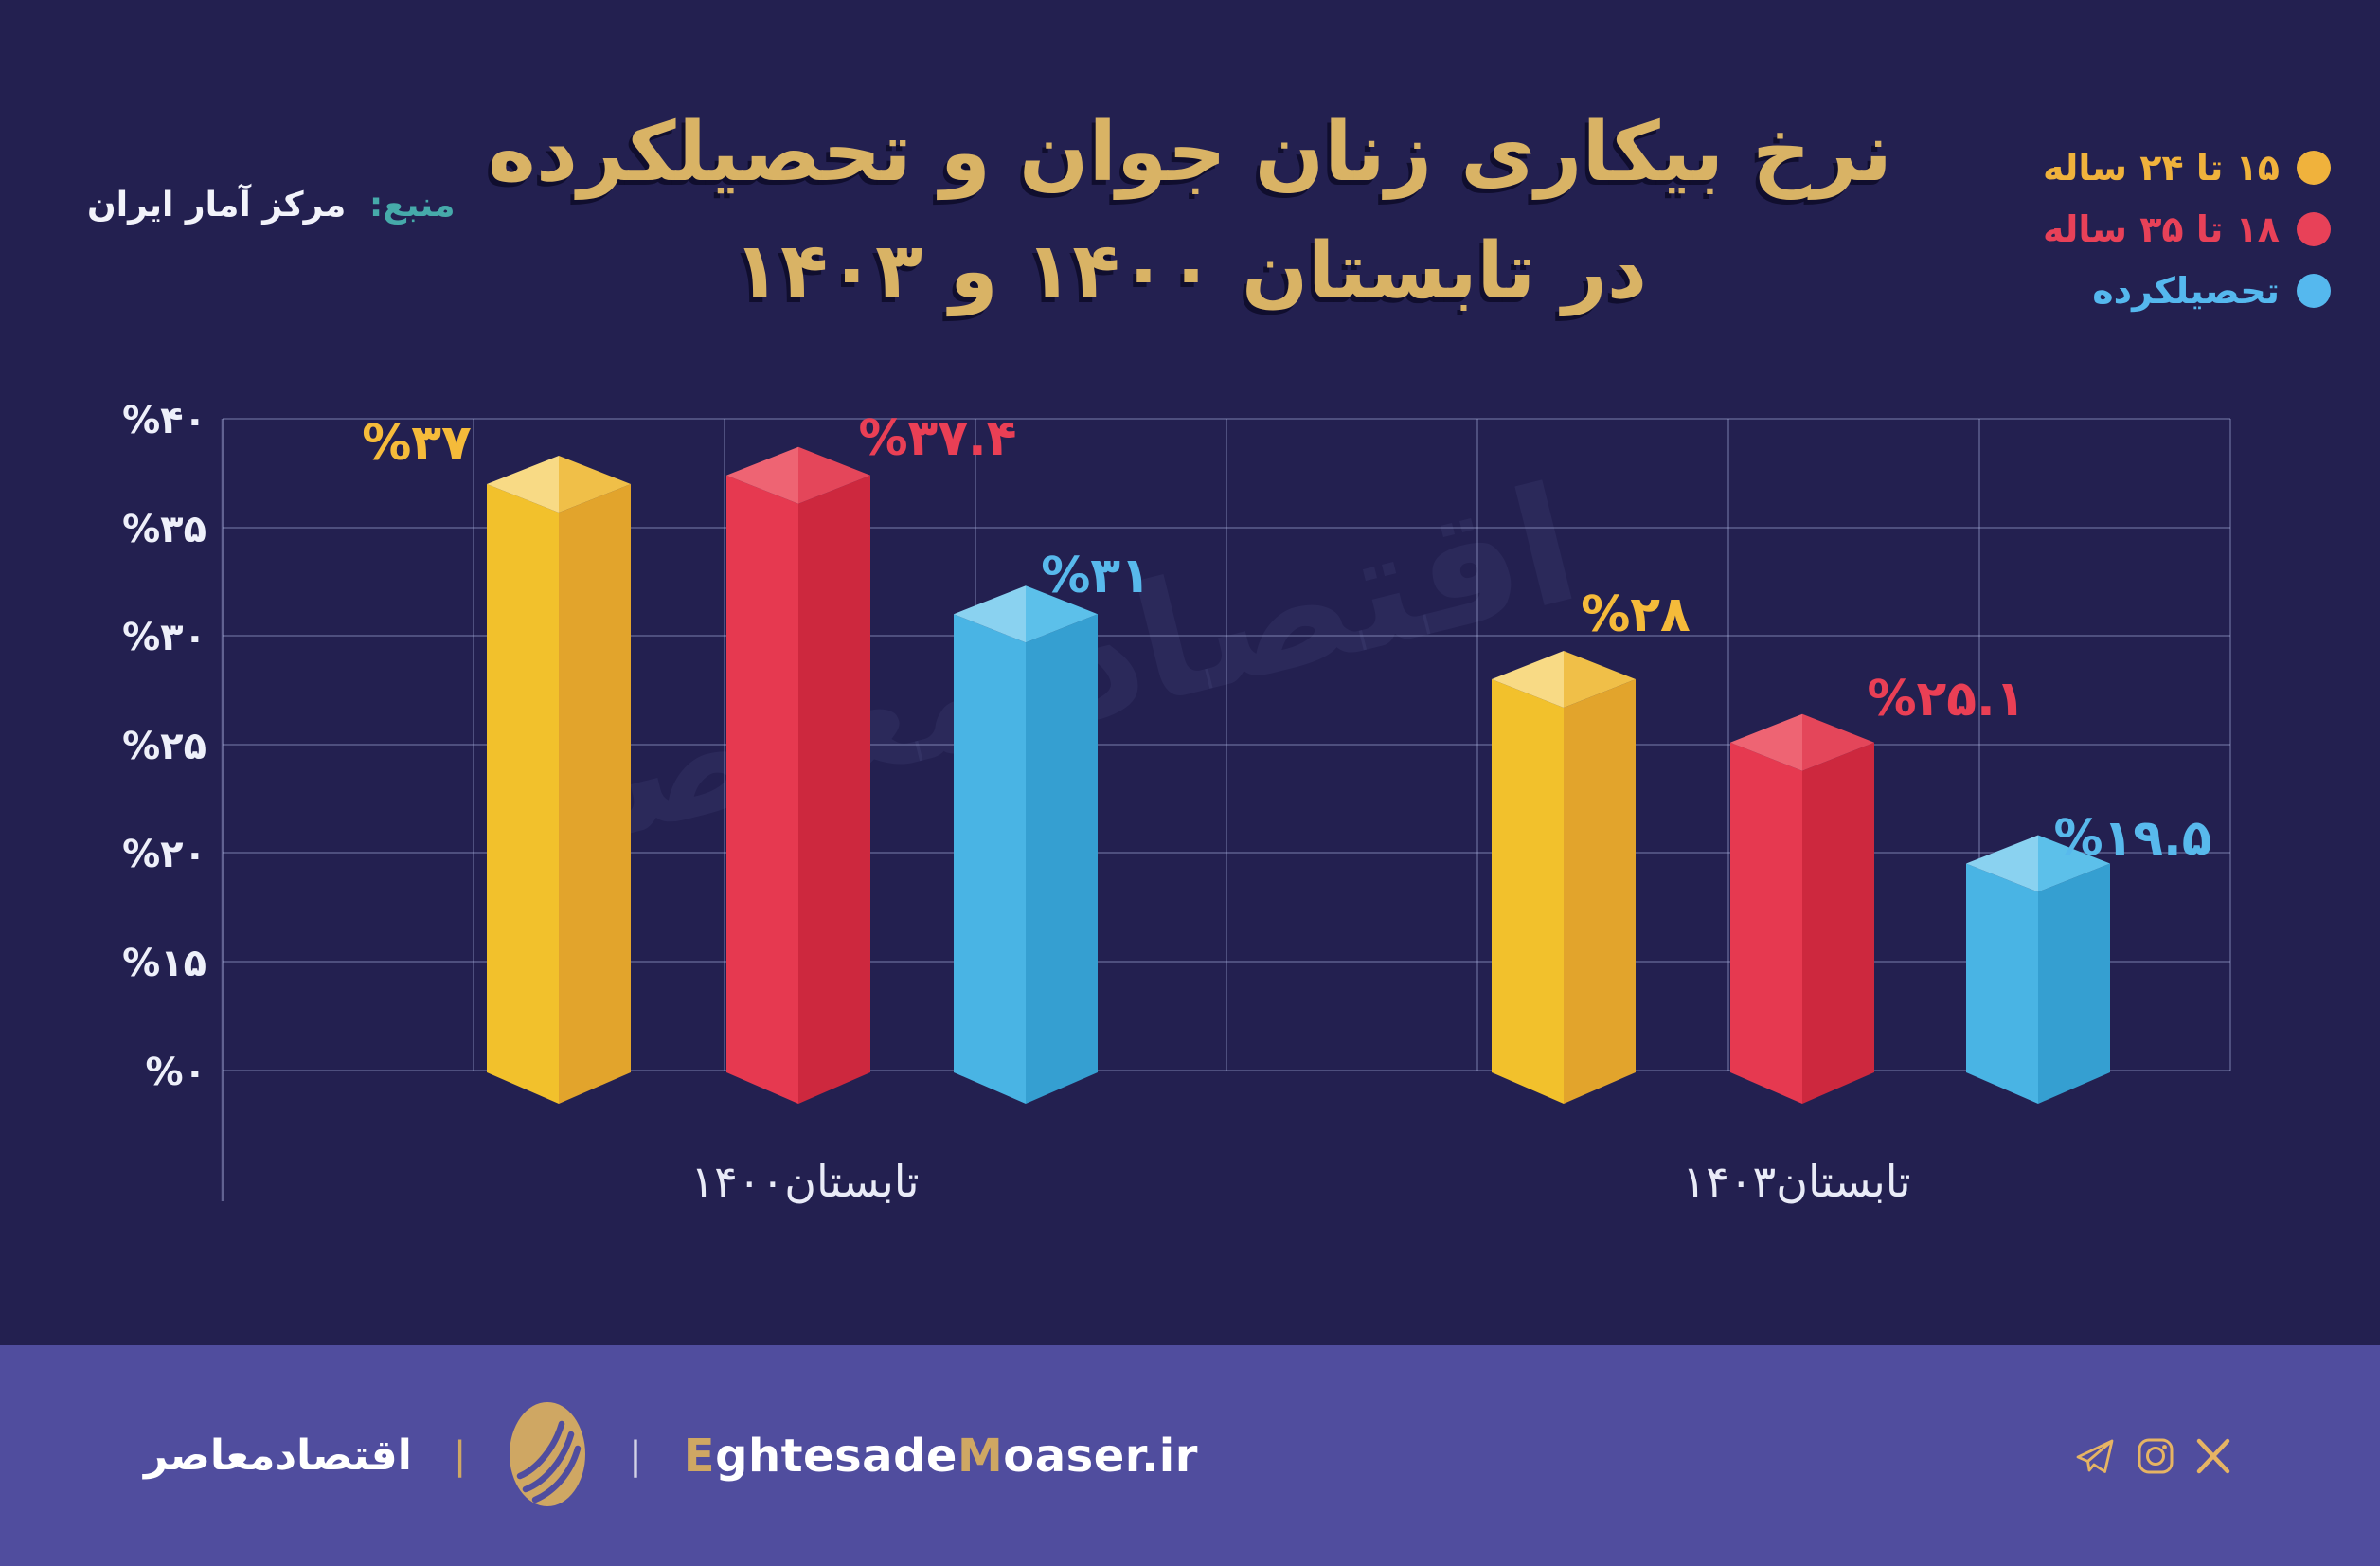 This screenshot has width=2380, height=1566. I want to click on legend-label: تحصیلکرده, so click(2186, 291).